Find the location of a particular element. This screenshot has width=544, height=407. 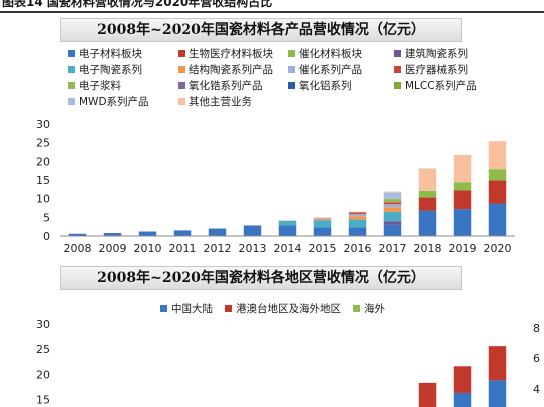

legend-item: 海外 is located at coordinates (369, 309).